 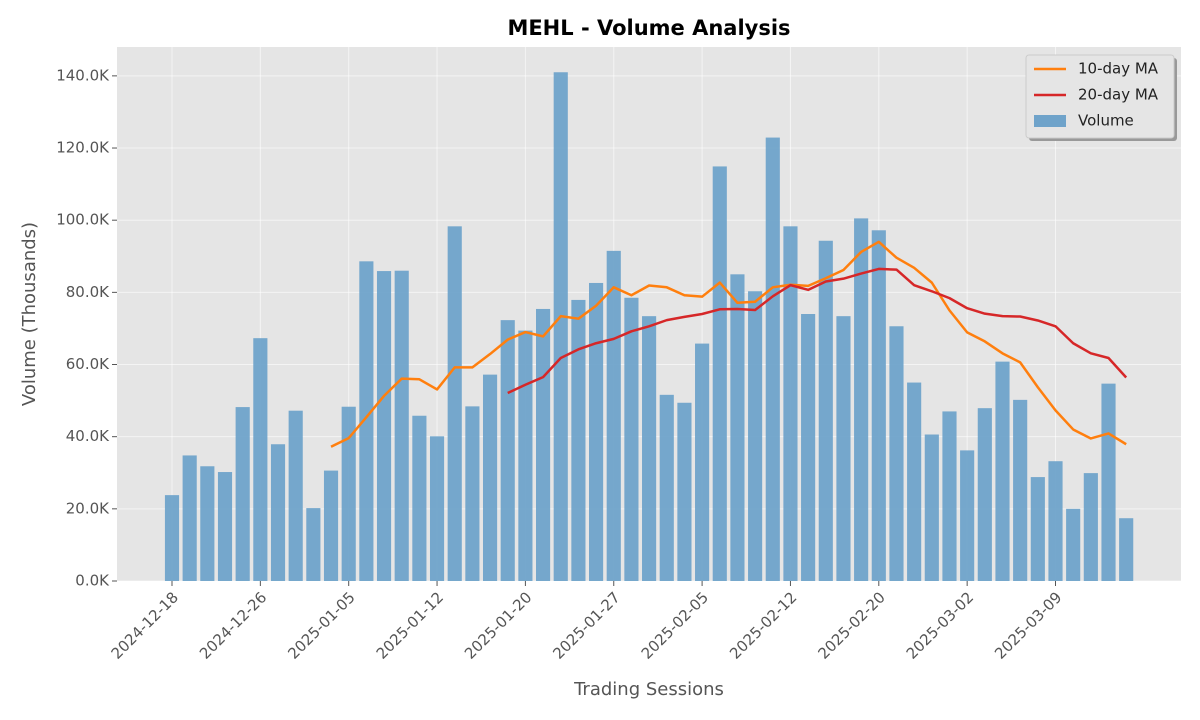 What do you see at coordinates (1028, 625) in the screenshot?
I see `x-tick-label: 2025-03-09` at bounding box center [1028, 625].